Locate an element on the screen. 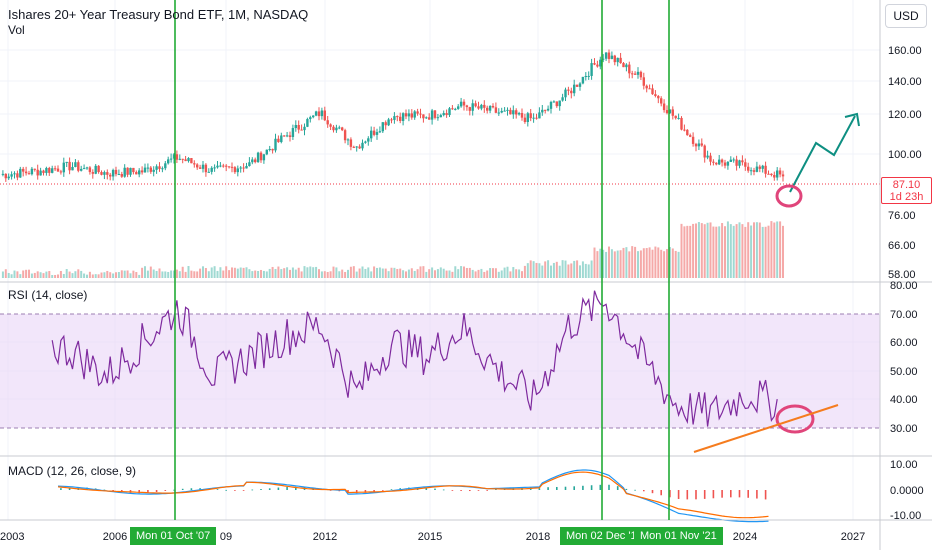 The image size is (932, 550). rsi-circle-annotation is located at coordinates (795, 419).